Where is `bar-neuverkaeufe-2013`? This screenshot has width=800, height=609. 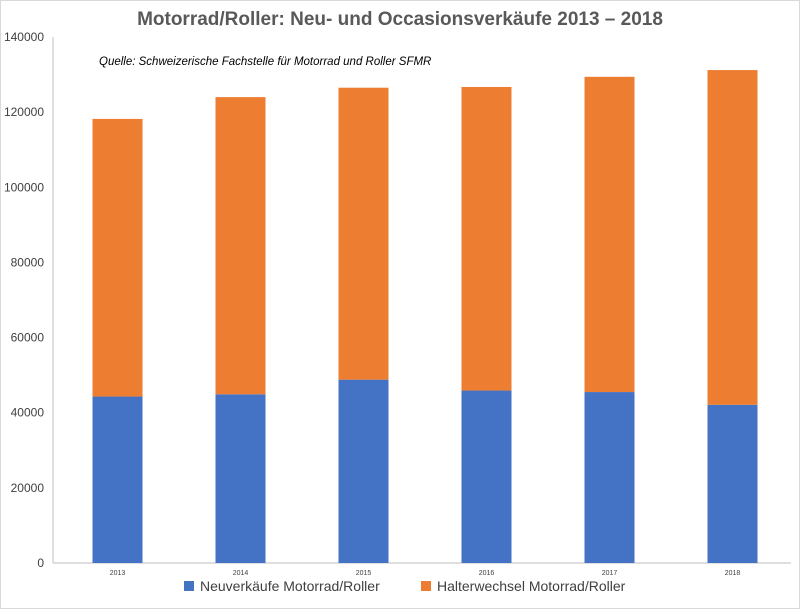 bar-neuverkaeufe-2013 is located at coordinates (117, 479).